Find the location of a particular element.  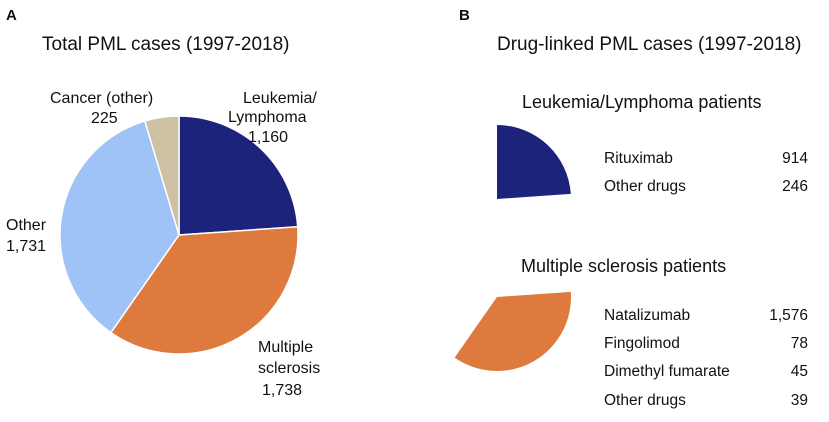

table-row-value: 914 is located at coordinates (795, 158).